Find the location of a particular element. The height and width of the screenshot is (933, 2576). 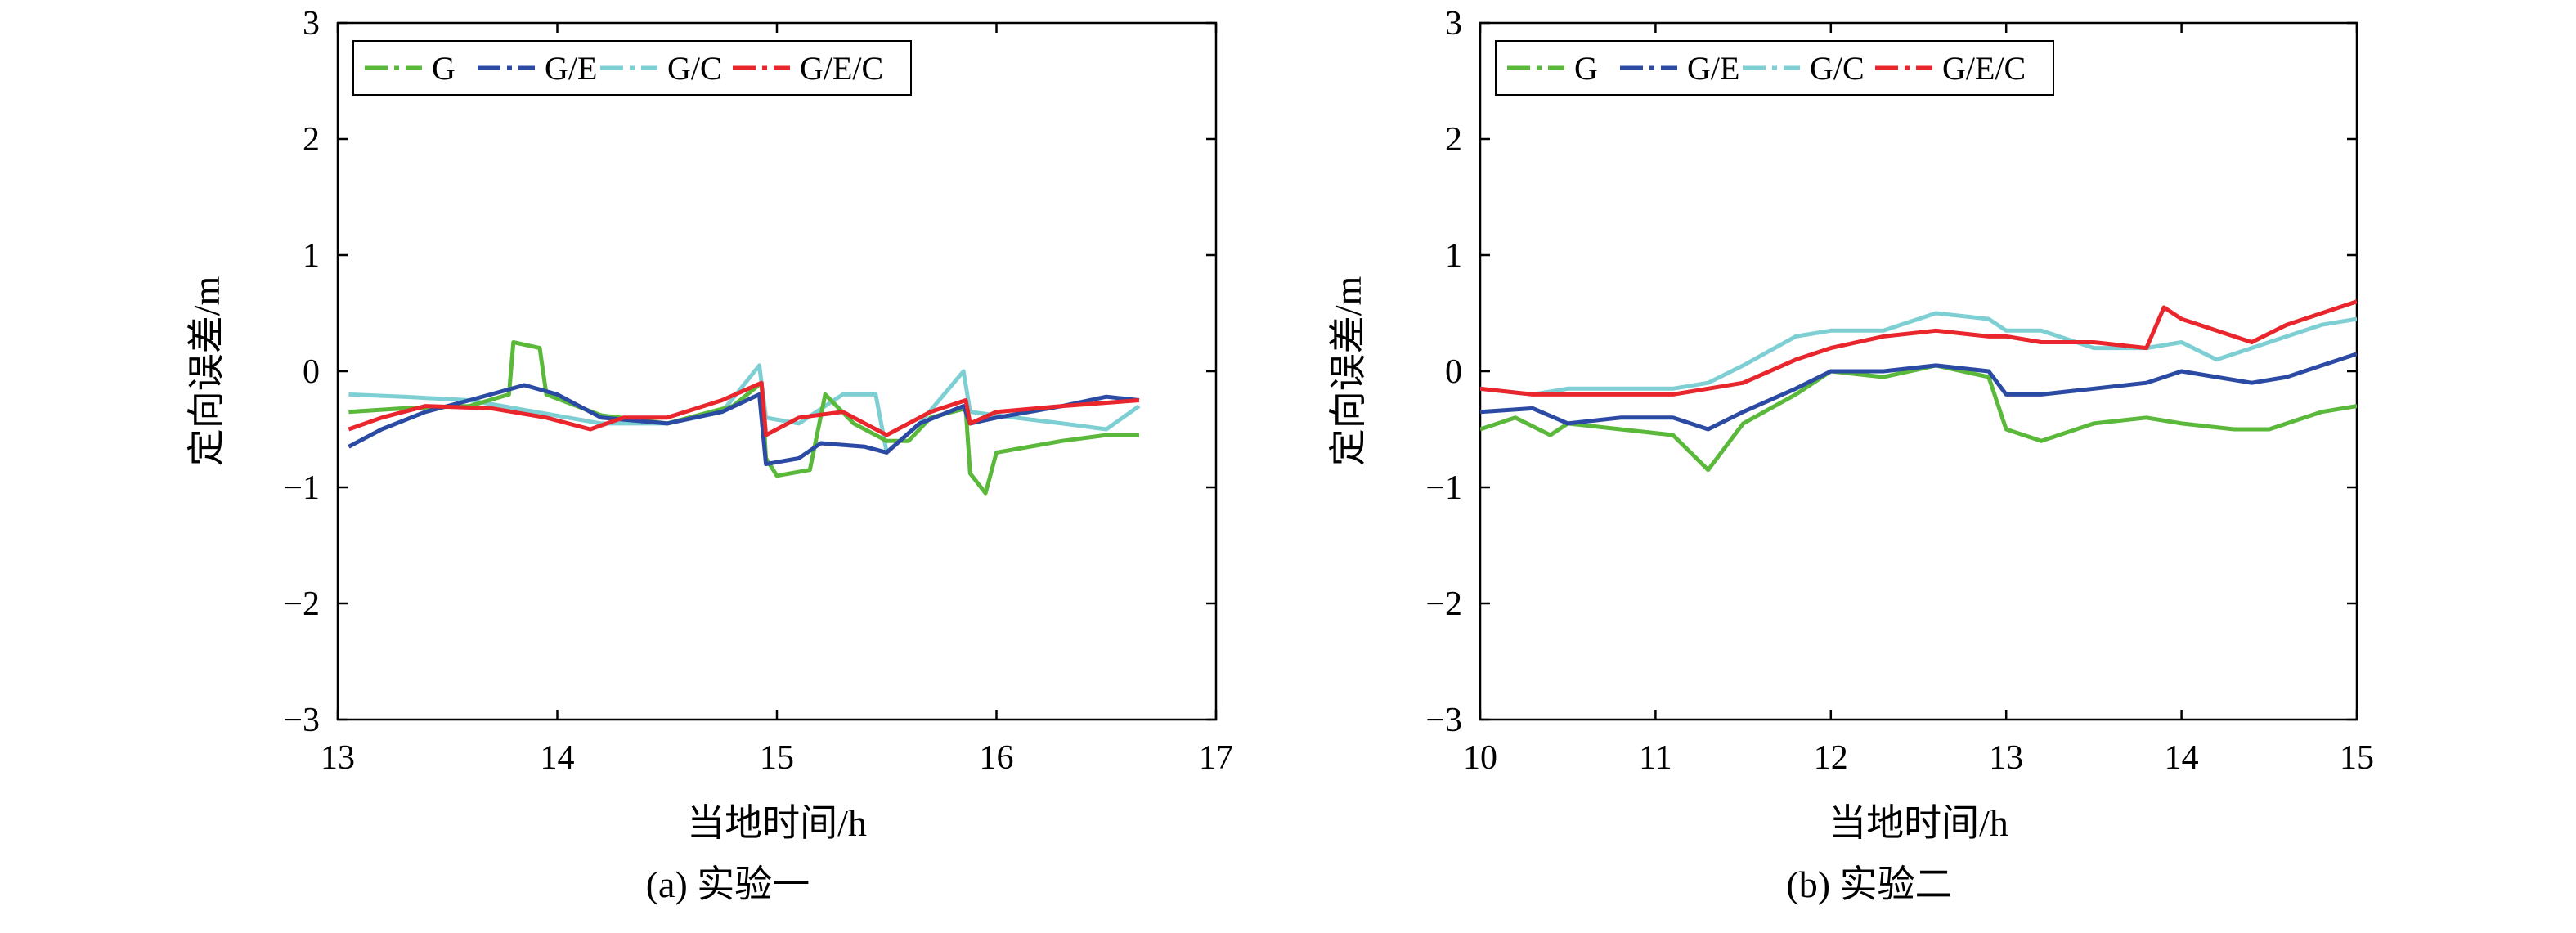

panel-caption: (a) 实验一 is located at coordinates (728, 884).